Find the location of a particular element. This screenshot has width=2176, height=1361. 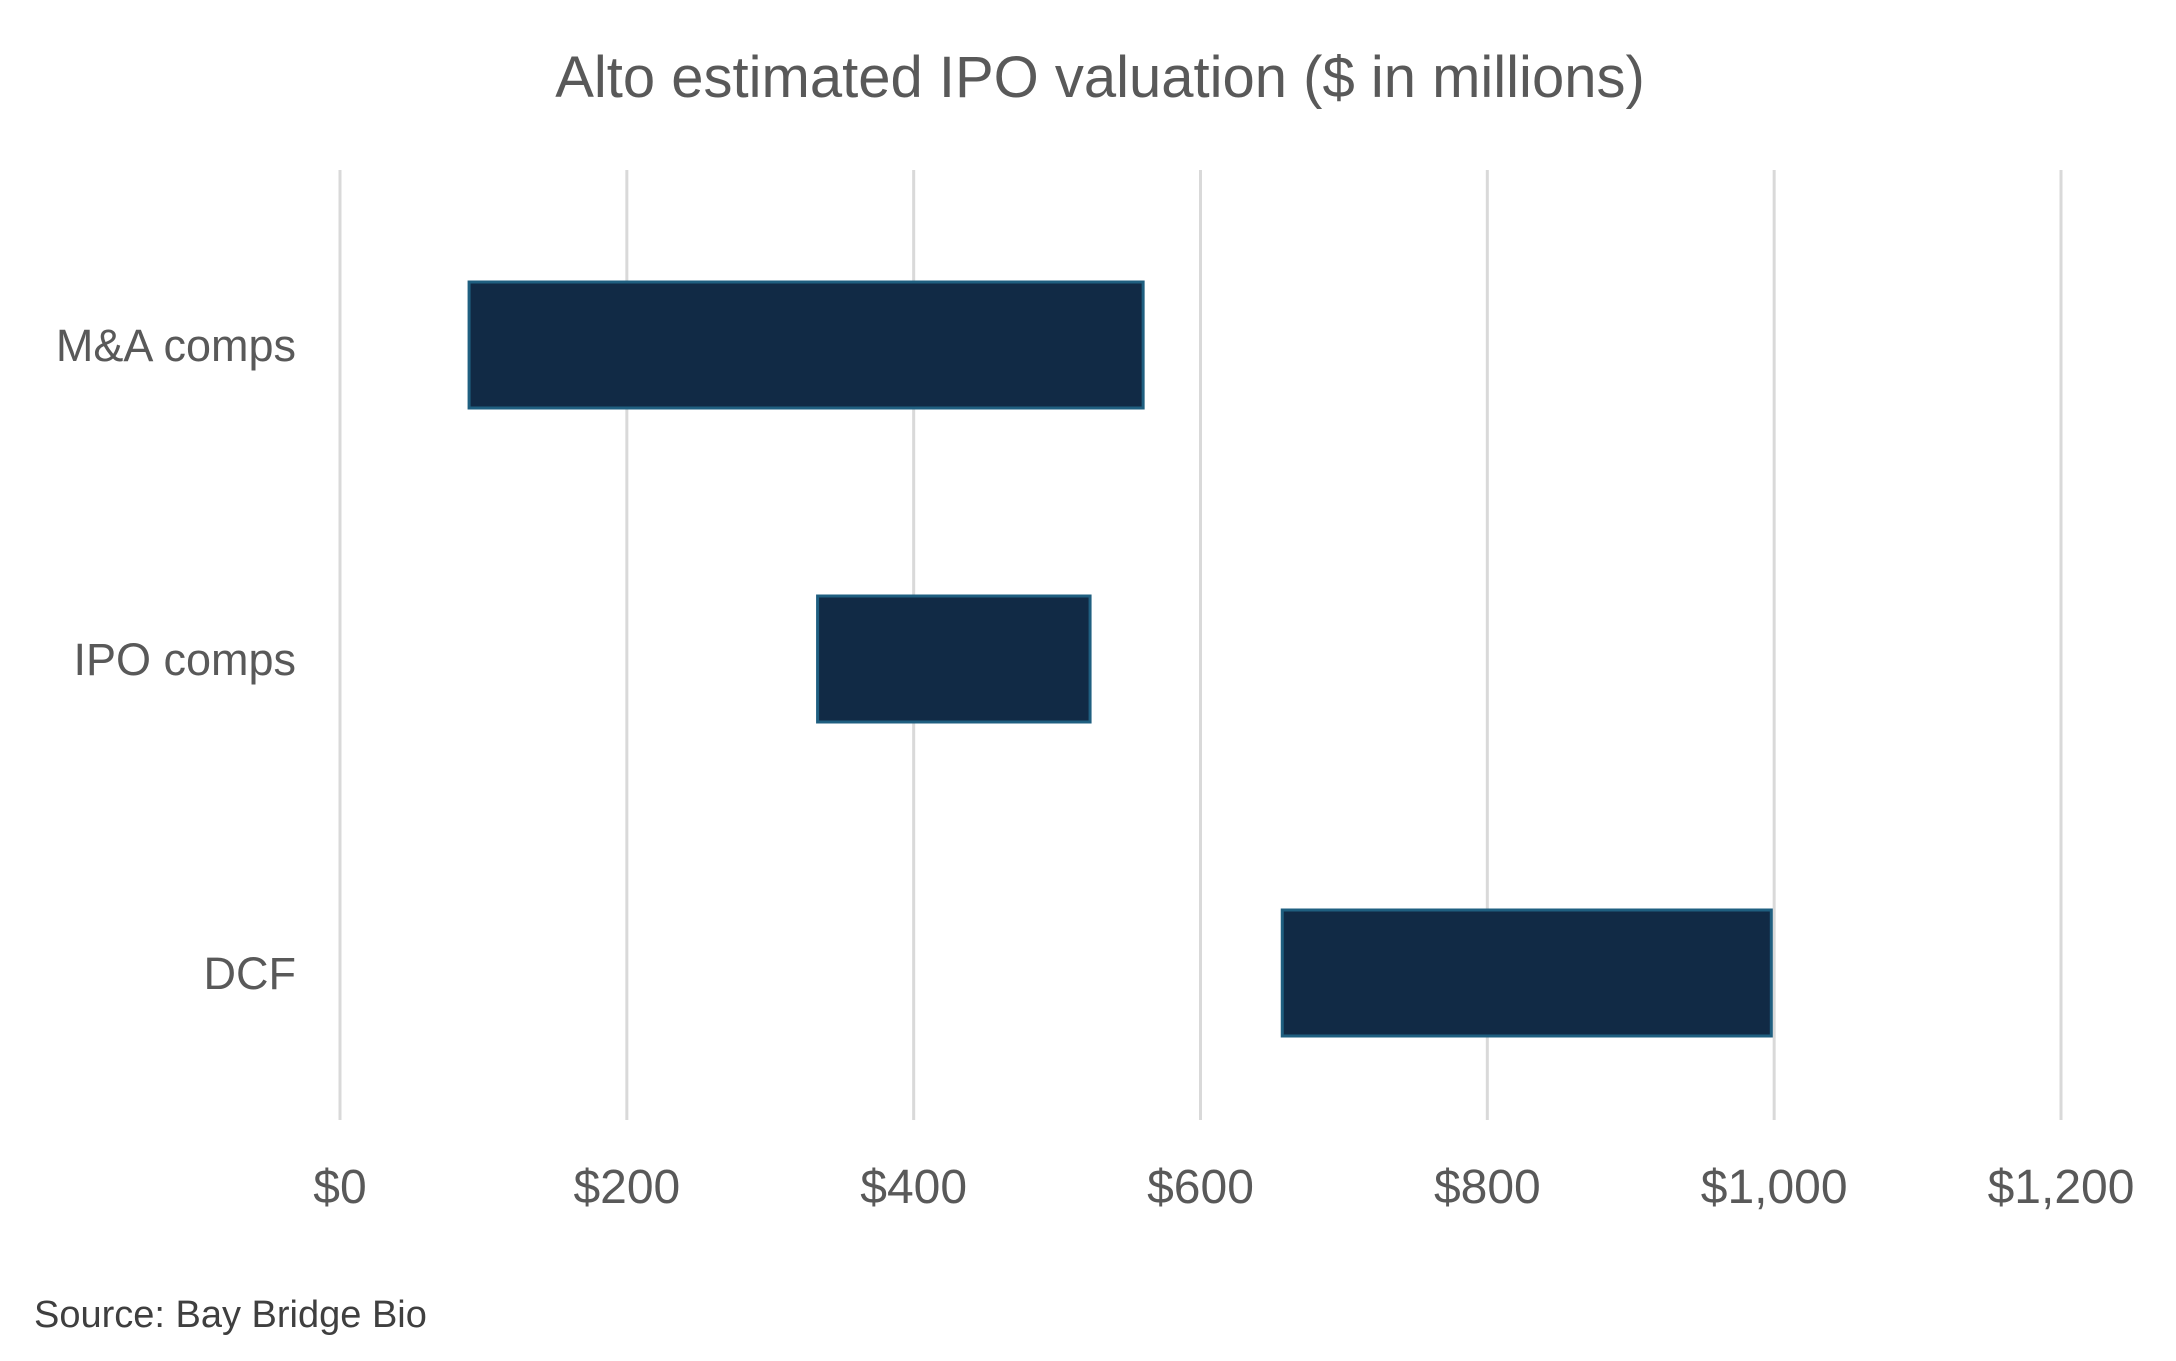

x-tick-label: $200 is located at coordinates (626, 1187).